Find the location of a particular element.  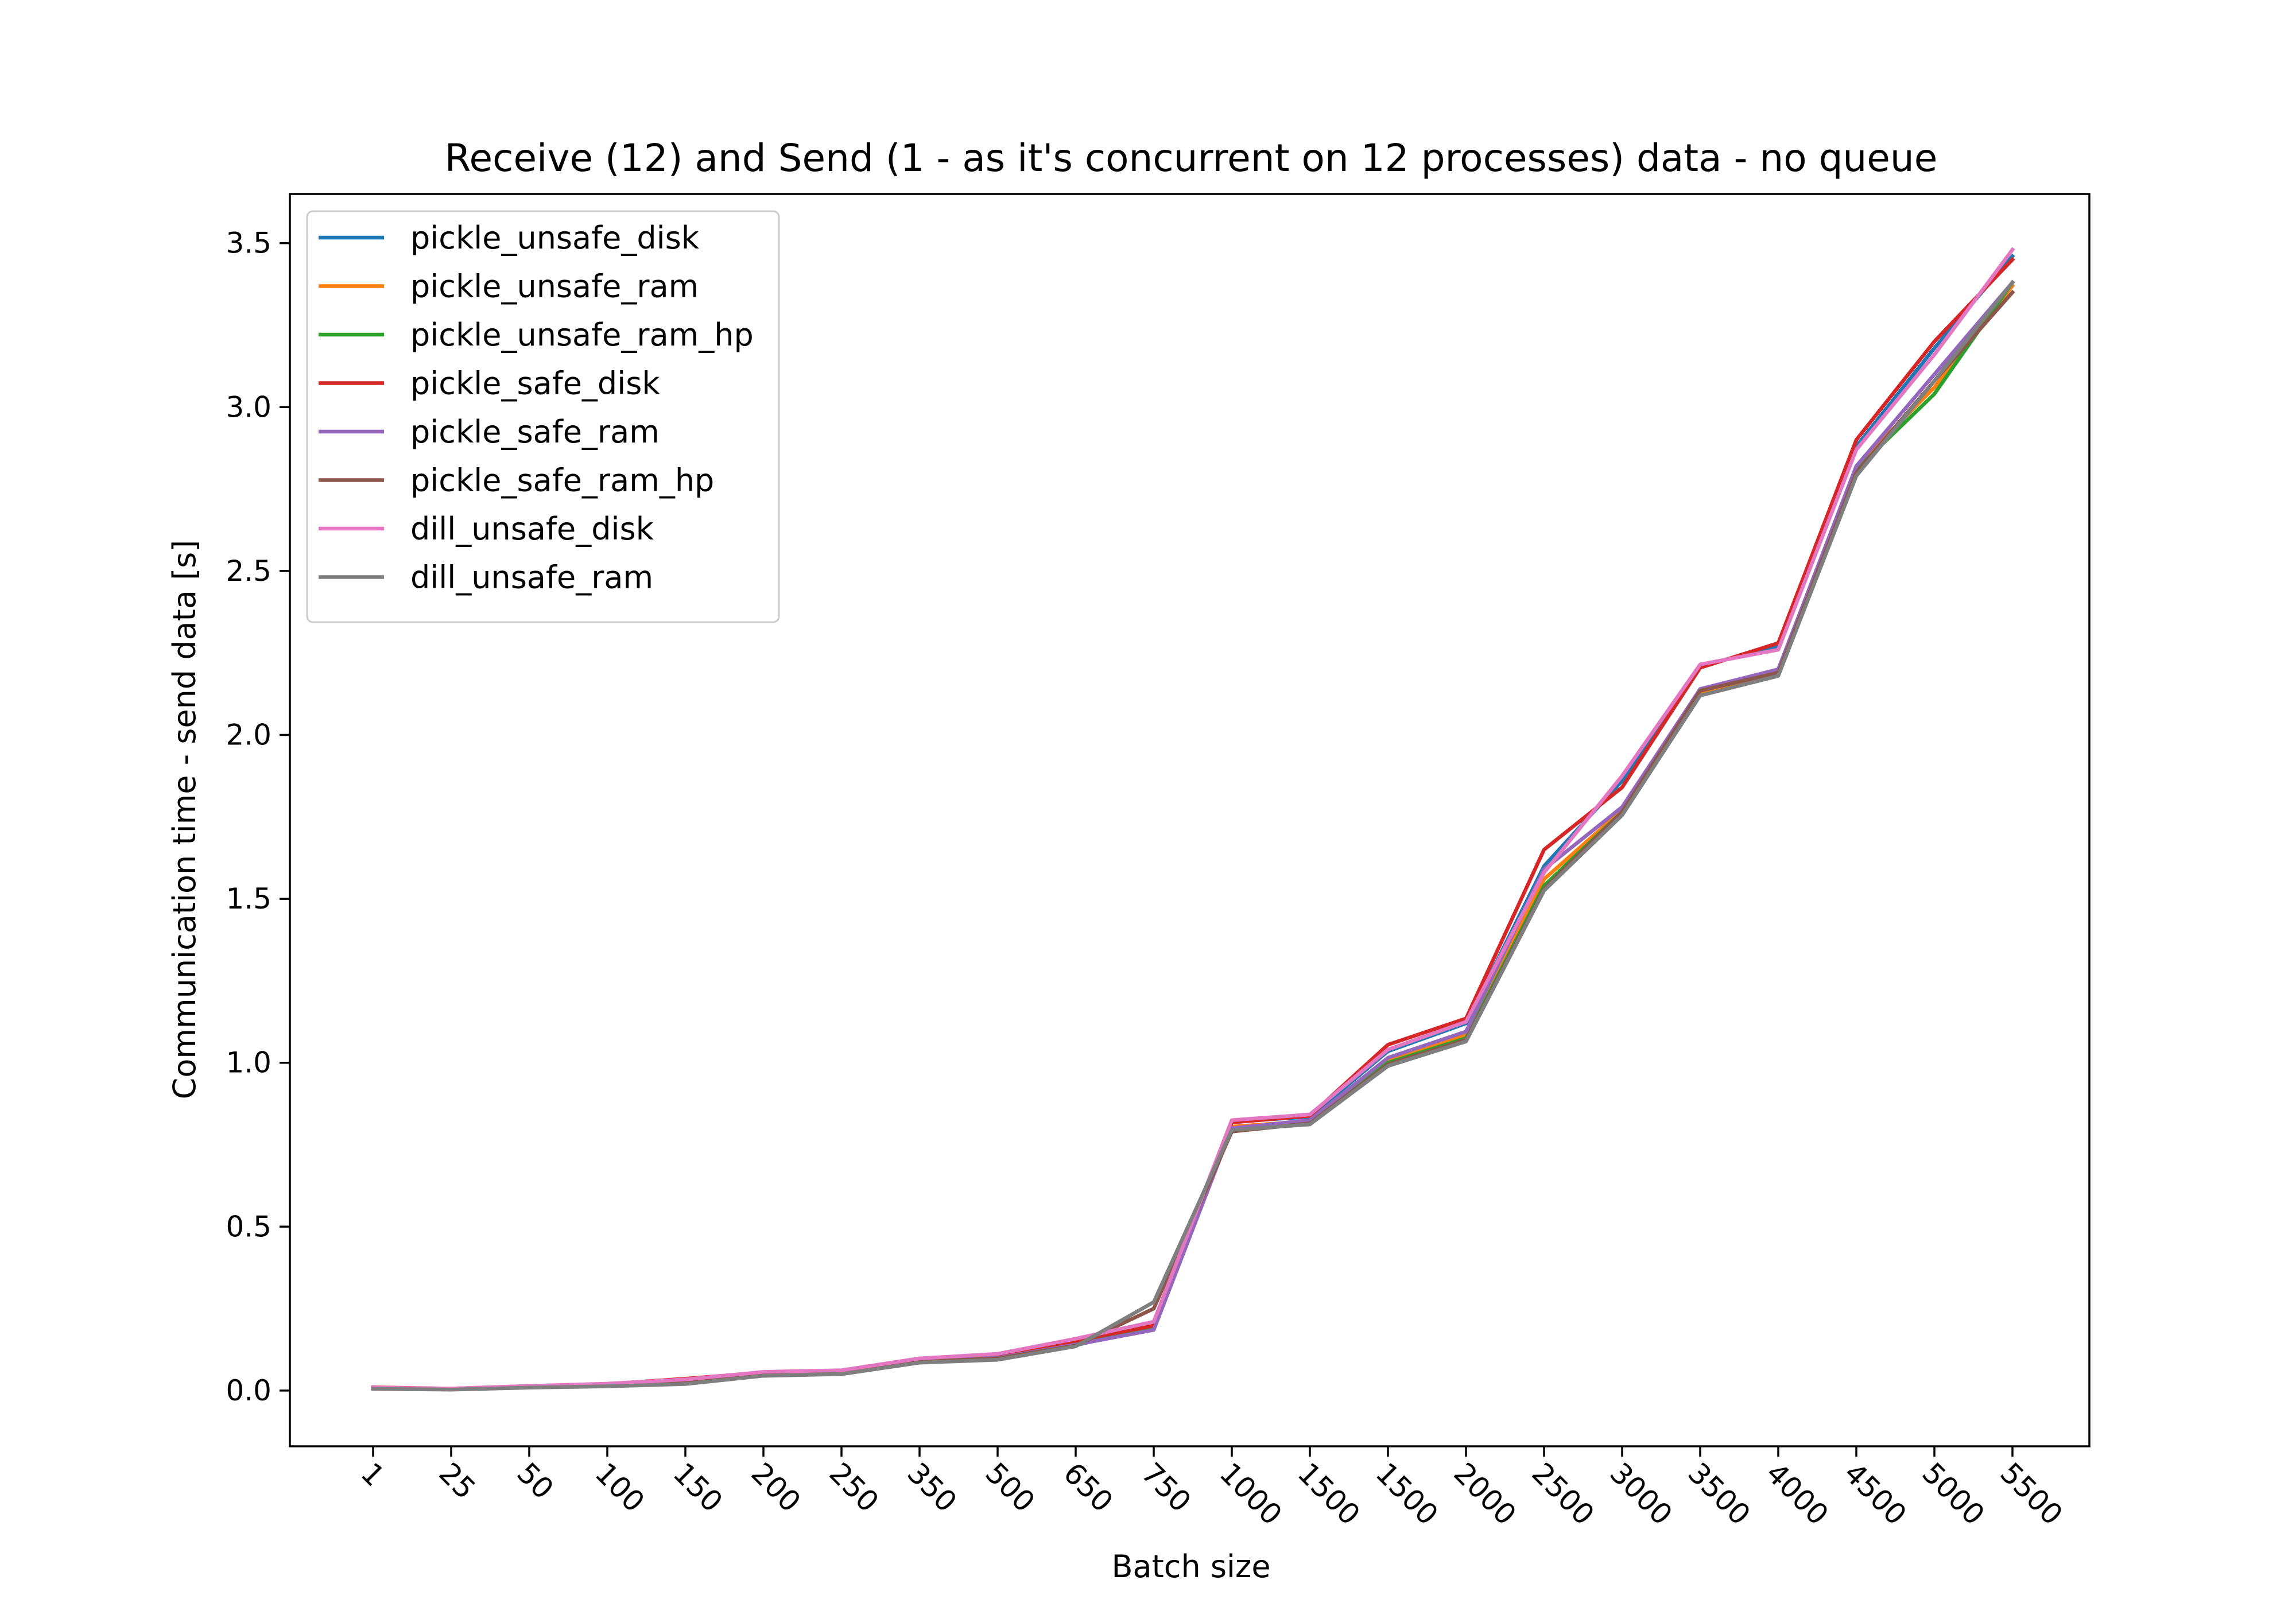

legend-label-pickle_safe_ram: pickle_safe_ram is located at coordinates (535, 432).